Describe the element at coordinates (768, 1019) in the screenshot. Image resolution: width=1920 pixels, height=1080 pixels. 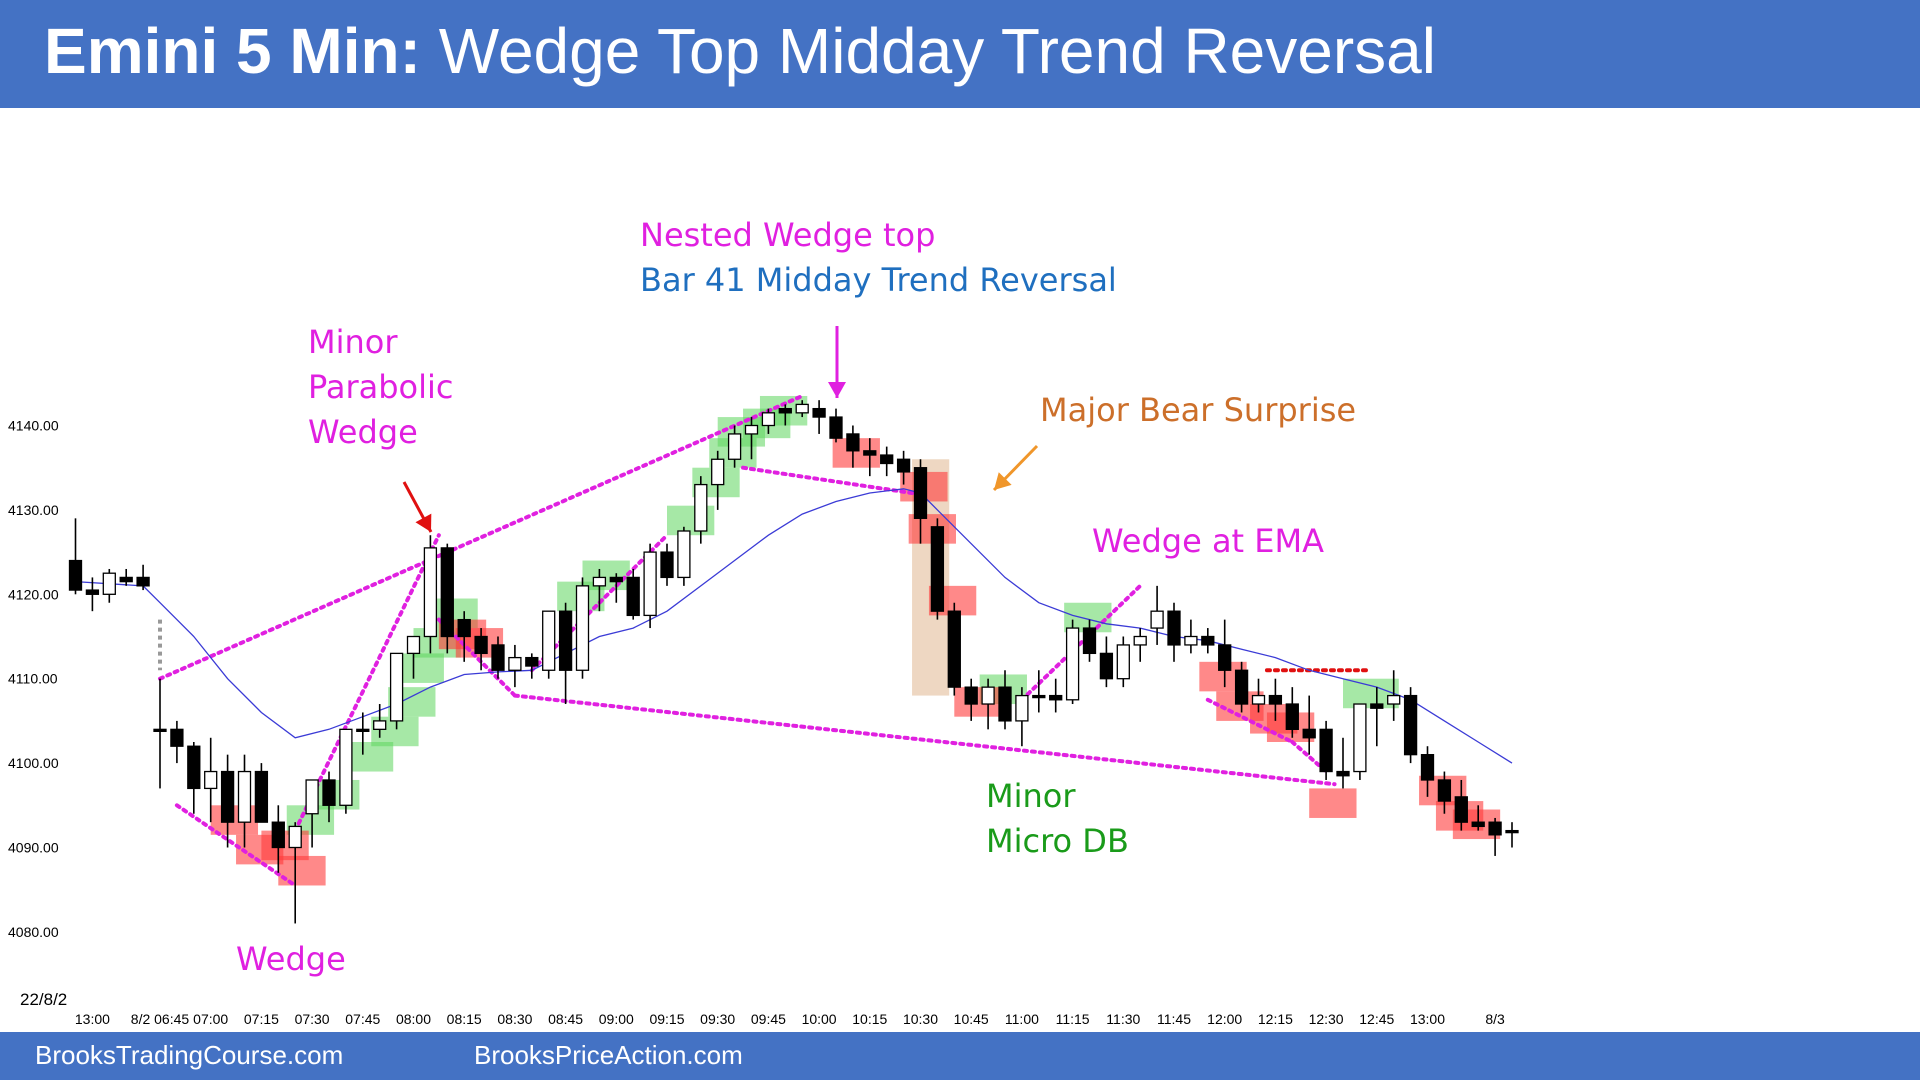
I see `x-tick-label: 09:45` at that location.